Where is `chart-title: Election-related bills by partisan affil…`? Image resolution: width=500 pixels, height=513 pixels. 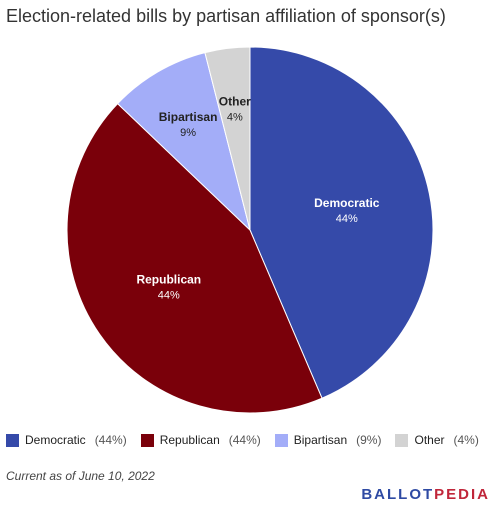 chart-title: Election-related bills by partisan affil… is located at coordinates (226, 16).